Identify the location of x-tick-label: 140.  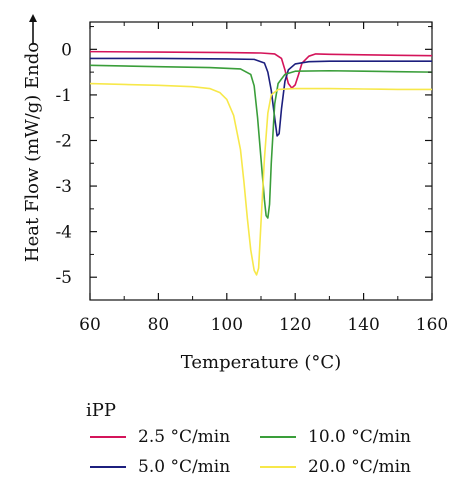
(363, 325).